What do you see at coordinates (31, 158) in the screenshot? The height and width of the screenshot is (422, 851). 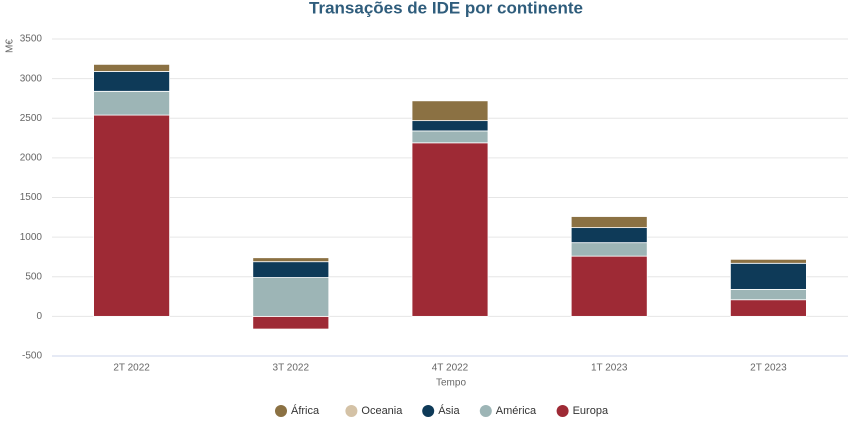 I see `y-tick-label: 2000` at bounding box center [31, 158].